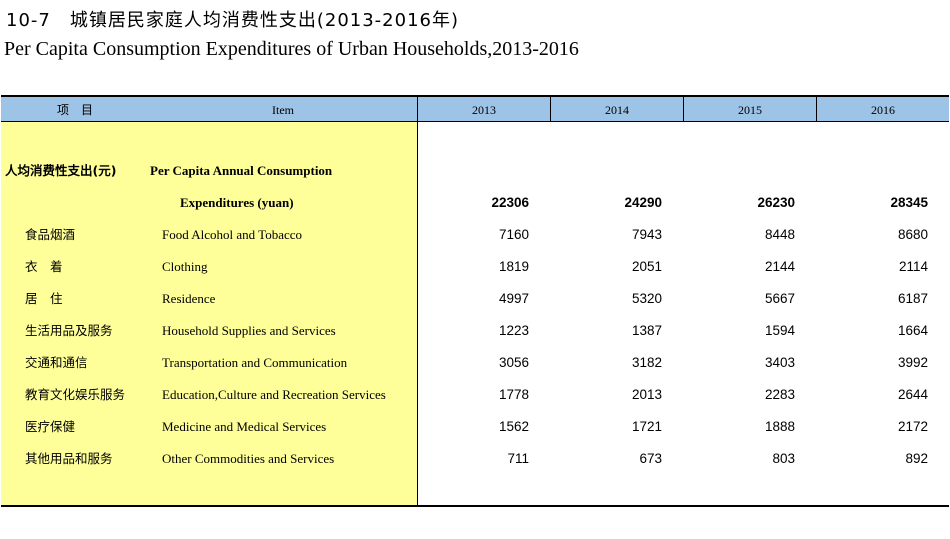 The height and width of the screenshot is (539, 950). What do you see at coordinates (912, 234) in the screenshot?
I see `row-value-2016: 8680` at bounding box center [912, 234].